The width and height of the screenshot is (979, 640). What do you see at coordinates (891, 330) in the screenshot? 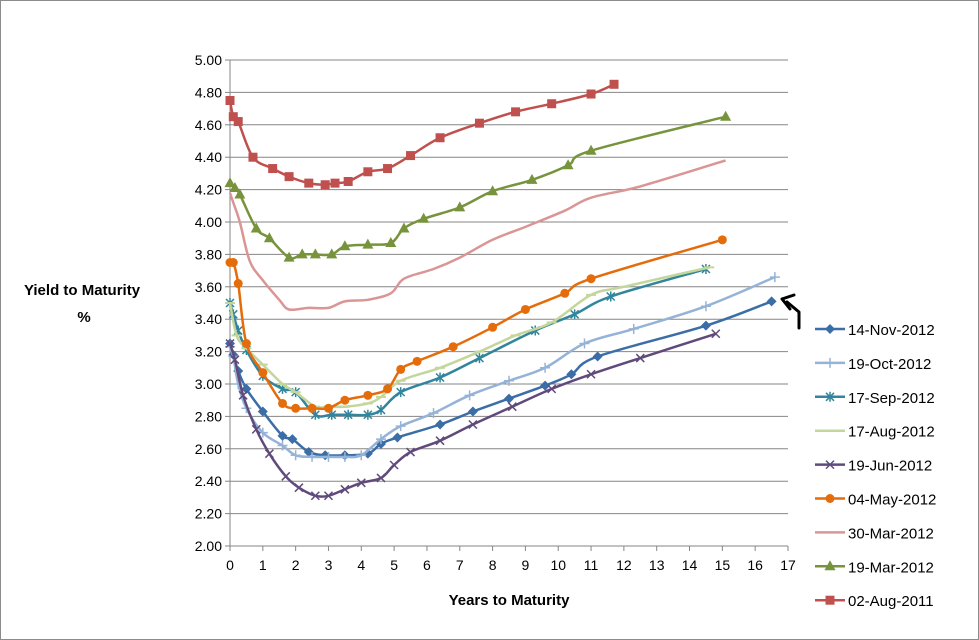
I see `legend-label: 14-Nov-2012` at bounding box center [891, 330].